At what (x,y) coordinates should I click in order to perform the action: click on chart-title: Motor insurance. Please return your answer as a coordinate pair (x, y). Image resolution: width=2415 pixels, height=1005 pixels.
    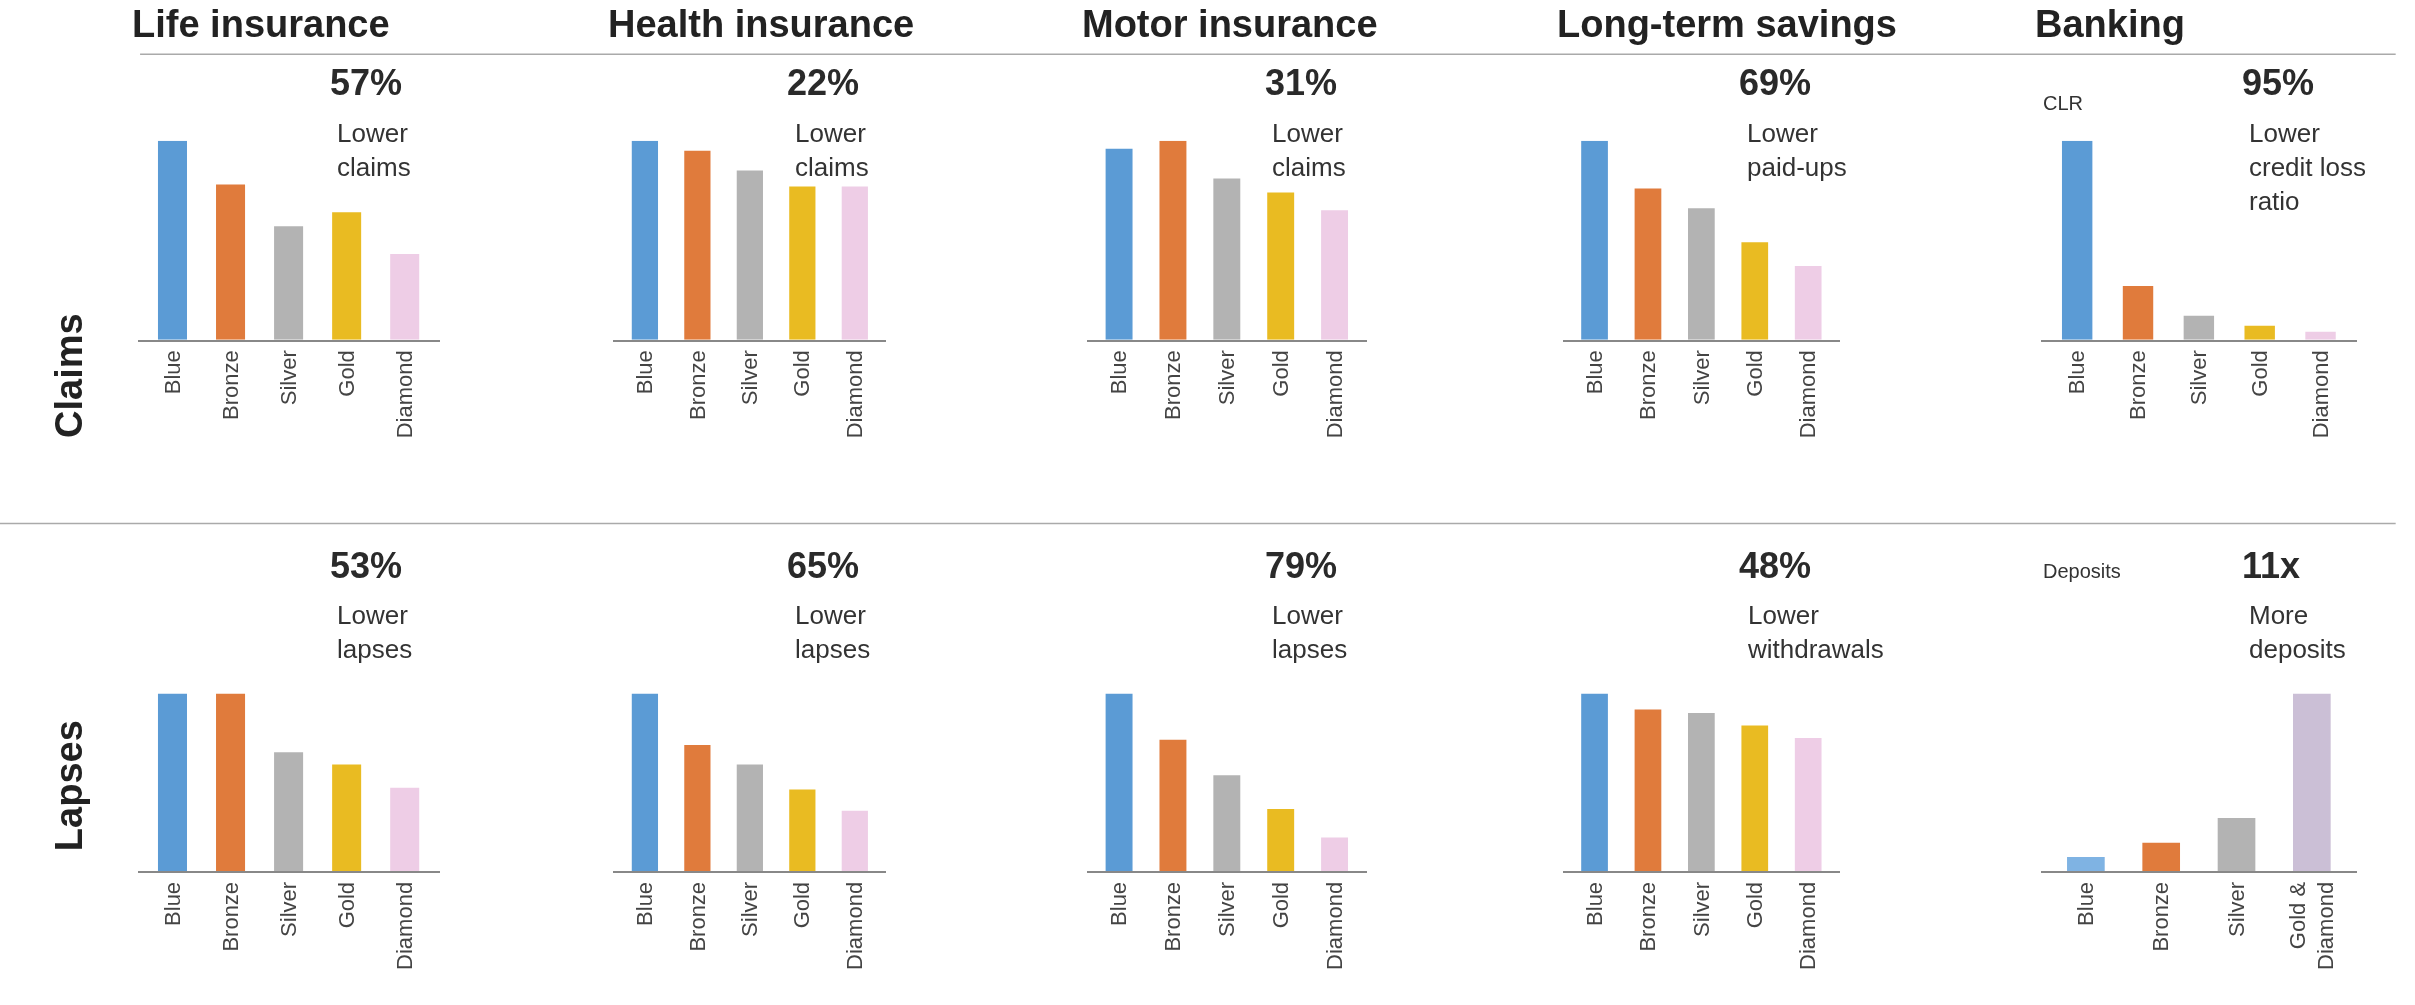
    Looking at the image, I should click on (1230, 24).